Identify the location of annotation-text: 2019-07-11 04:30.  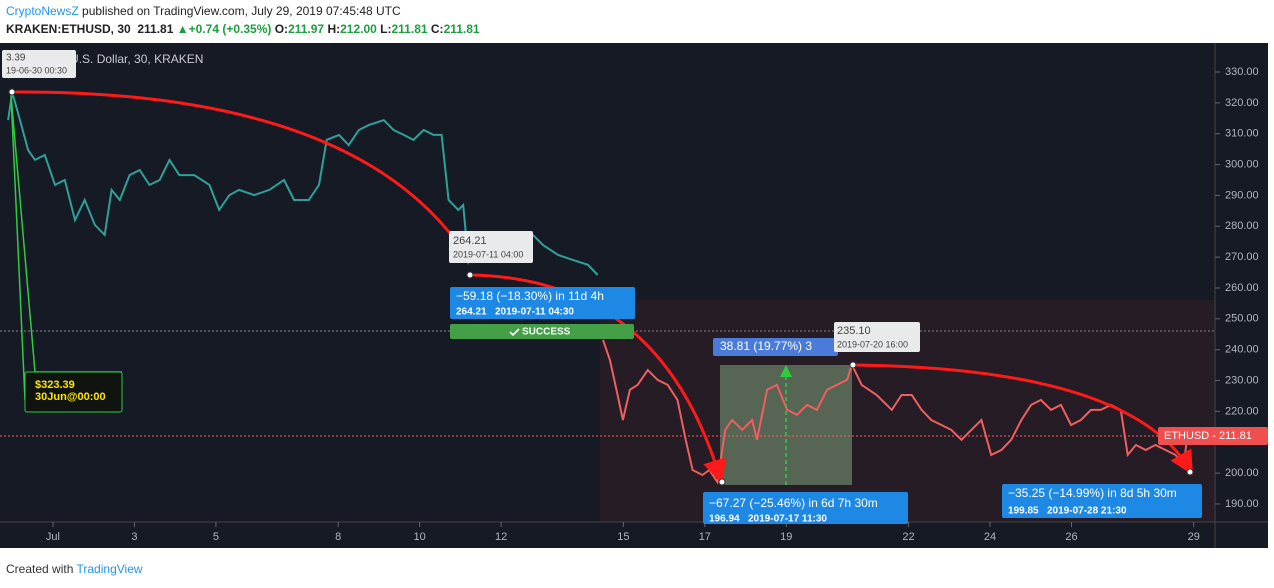
(534, 312).